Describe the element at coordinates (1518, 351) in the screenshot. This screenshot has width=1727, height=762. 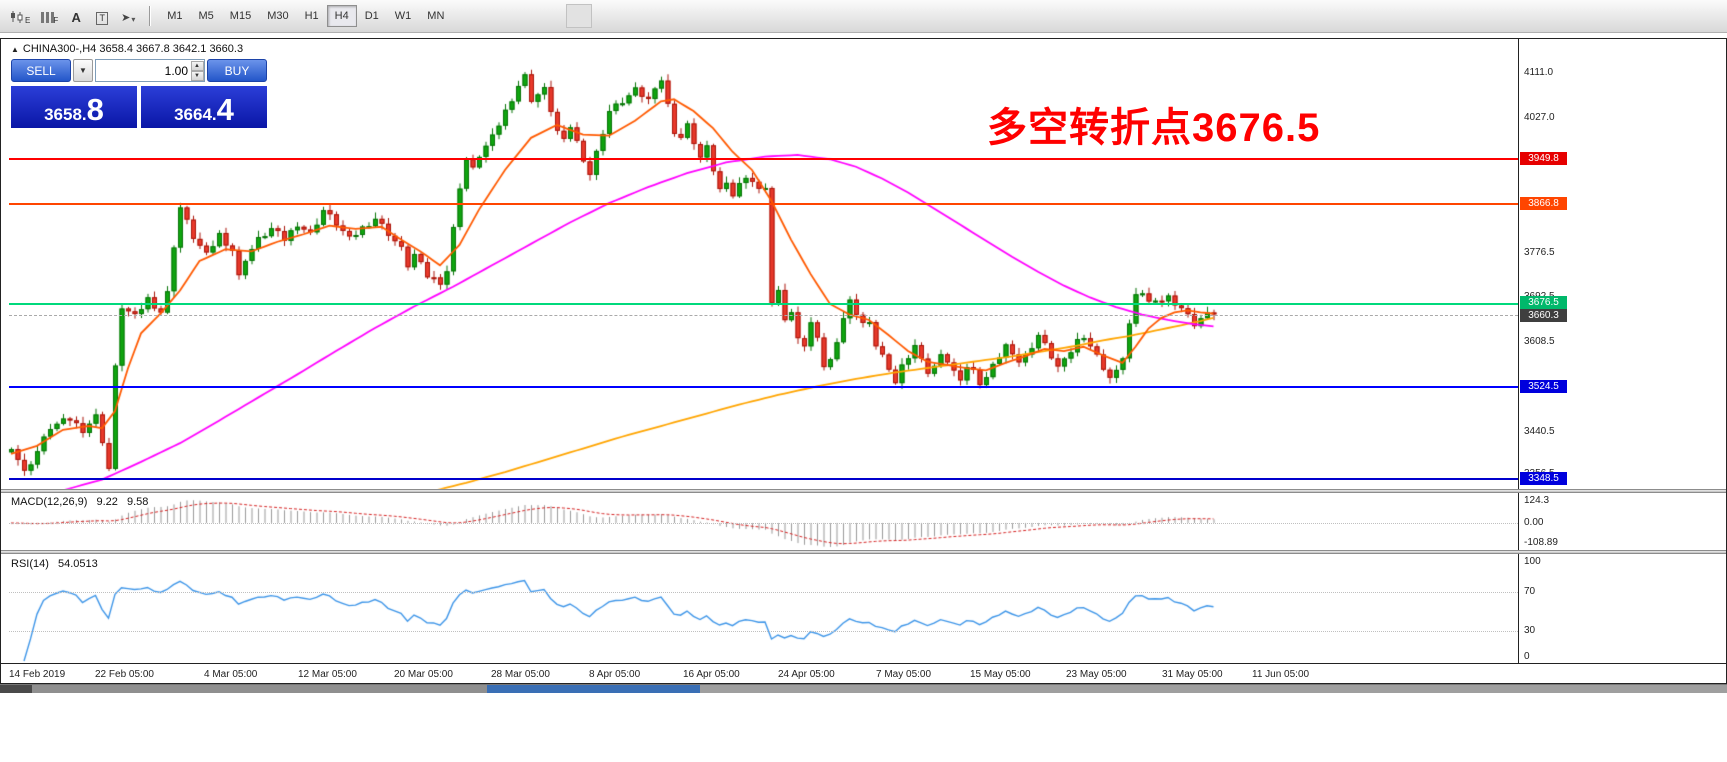
I see `price-axis-separator` at that location.